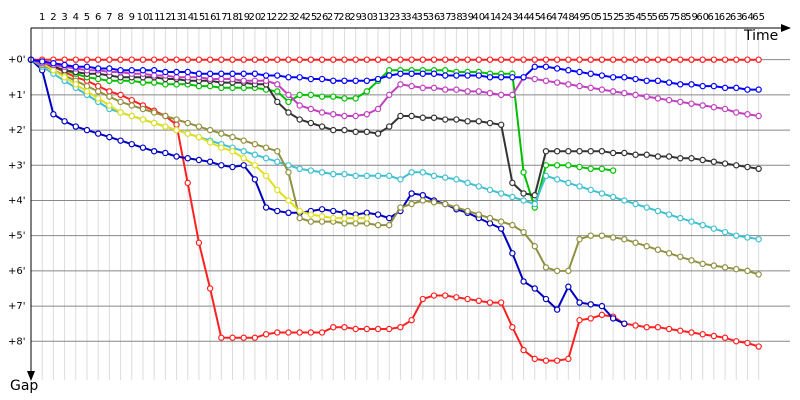 This screenshot has height=400, width=800. Describe the element at coordinates (613, 17) in the screenshot. I see `x-tick-label: 52` at that location.